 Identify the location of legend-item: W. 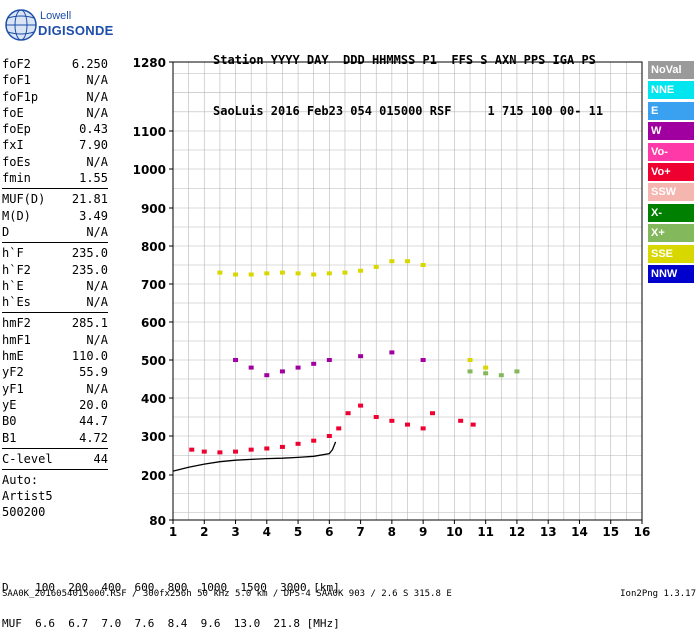
(671, 131).